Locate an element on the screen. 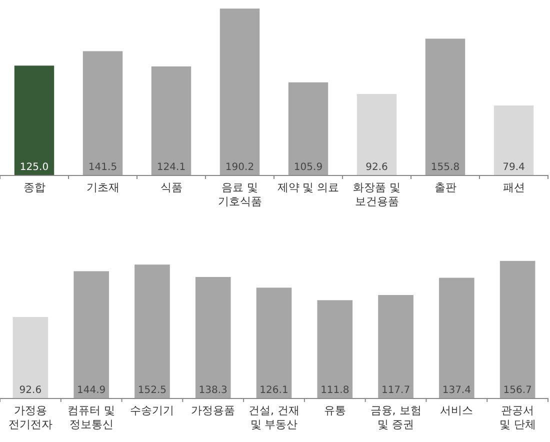 This screenshot has height=442, width=550. data-label: 190.2 is located at coordinates (239, 167).